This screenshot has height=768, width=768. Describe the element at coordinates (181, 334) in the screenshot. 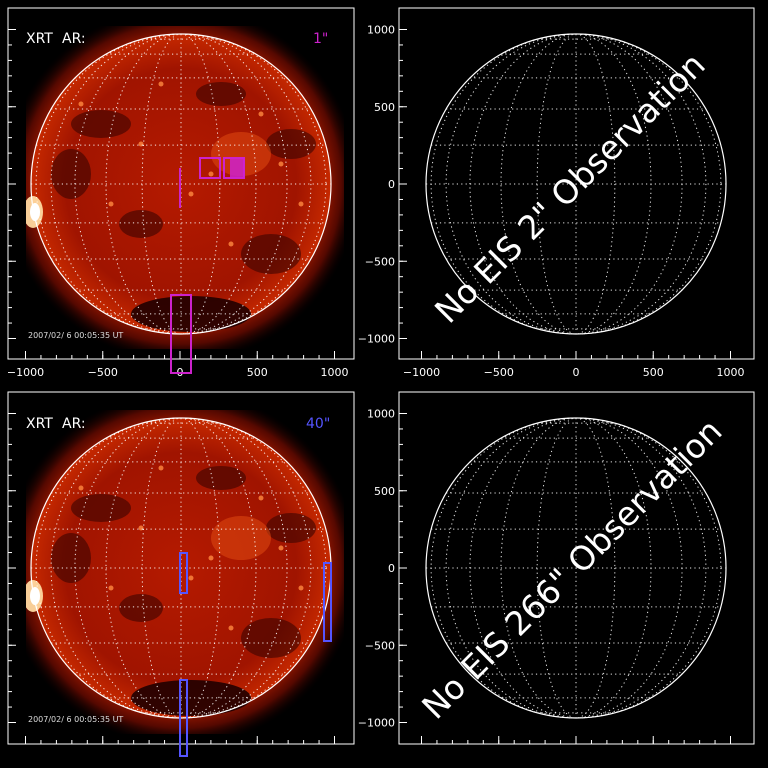

I see `raster-box-tall` at that location.